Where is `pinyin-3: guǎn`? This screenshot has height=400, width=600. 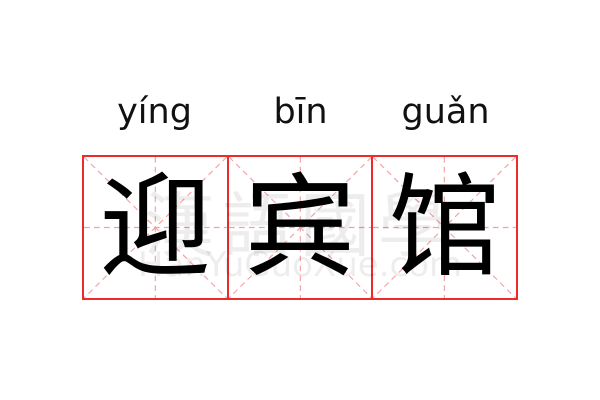
pinyin-3: guǎn is located at coordinates (445, 112).